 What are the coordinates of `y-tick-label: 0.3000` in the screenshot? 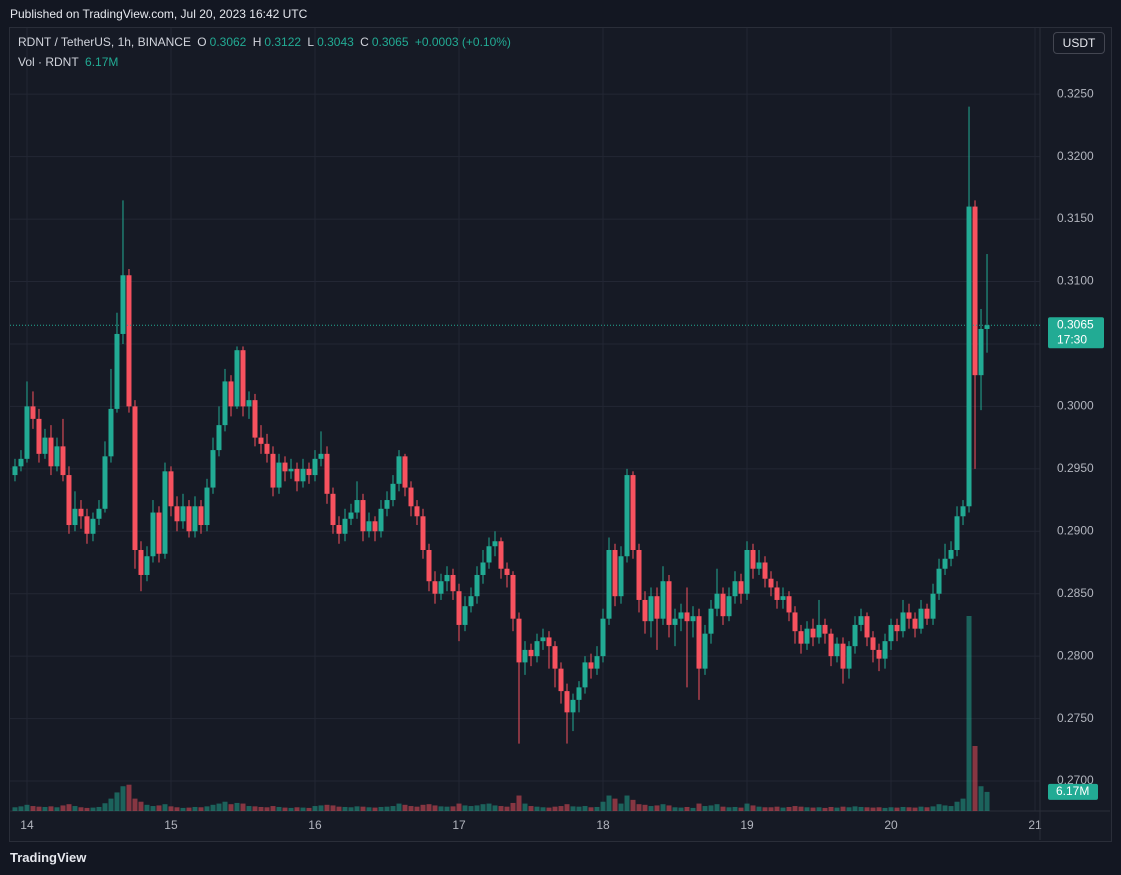 It's located at (1075, 406).